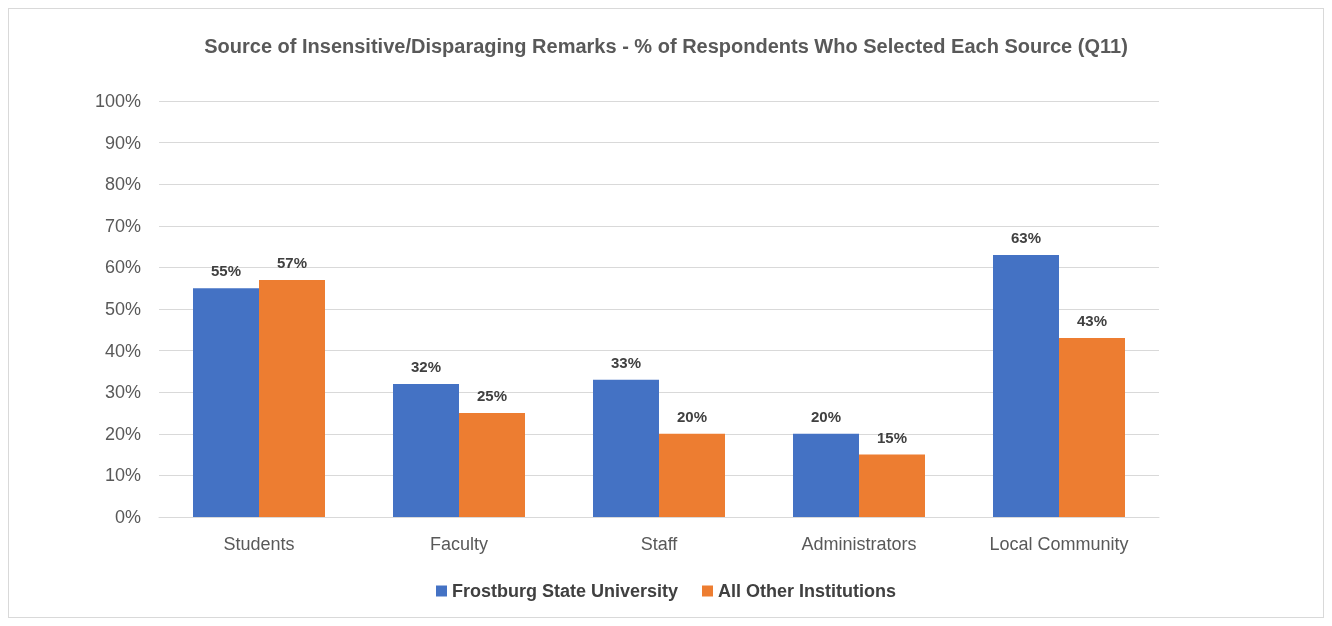 This screenshot has width=1332, height=626. Describe the element at coordinates (892, 437) in the screenshot. I see `data-label: 15%` at that location.